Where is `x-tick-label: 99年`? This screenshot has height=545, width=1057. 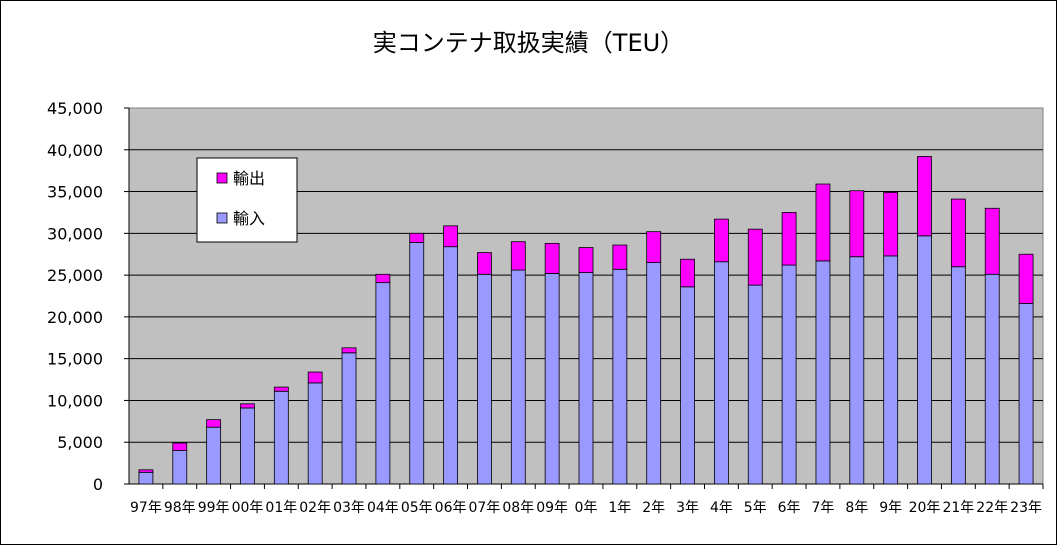
x-tick-label: 99年 is located at coordinates (214, 508).